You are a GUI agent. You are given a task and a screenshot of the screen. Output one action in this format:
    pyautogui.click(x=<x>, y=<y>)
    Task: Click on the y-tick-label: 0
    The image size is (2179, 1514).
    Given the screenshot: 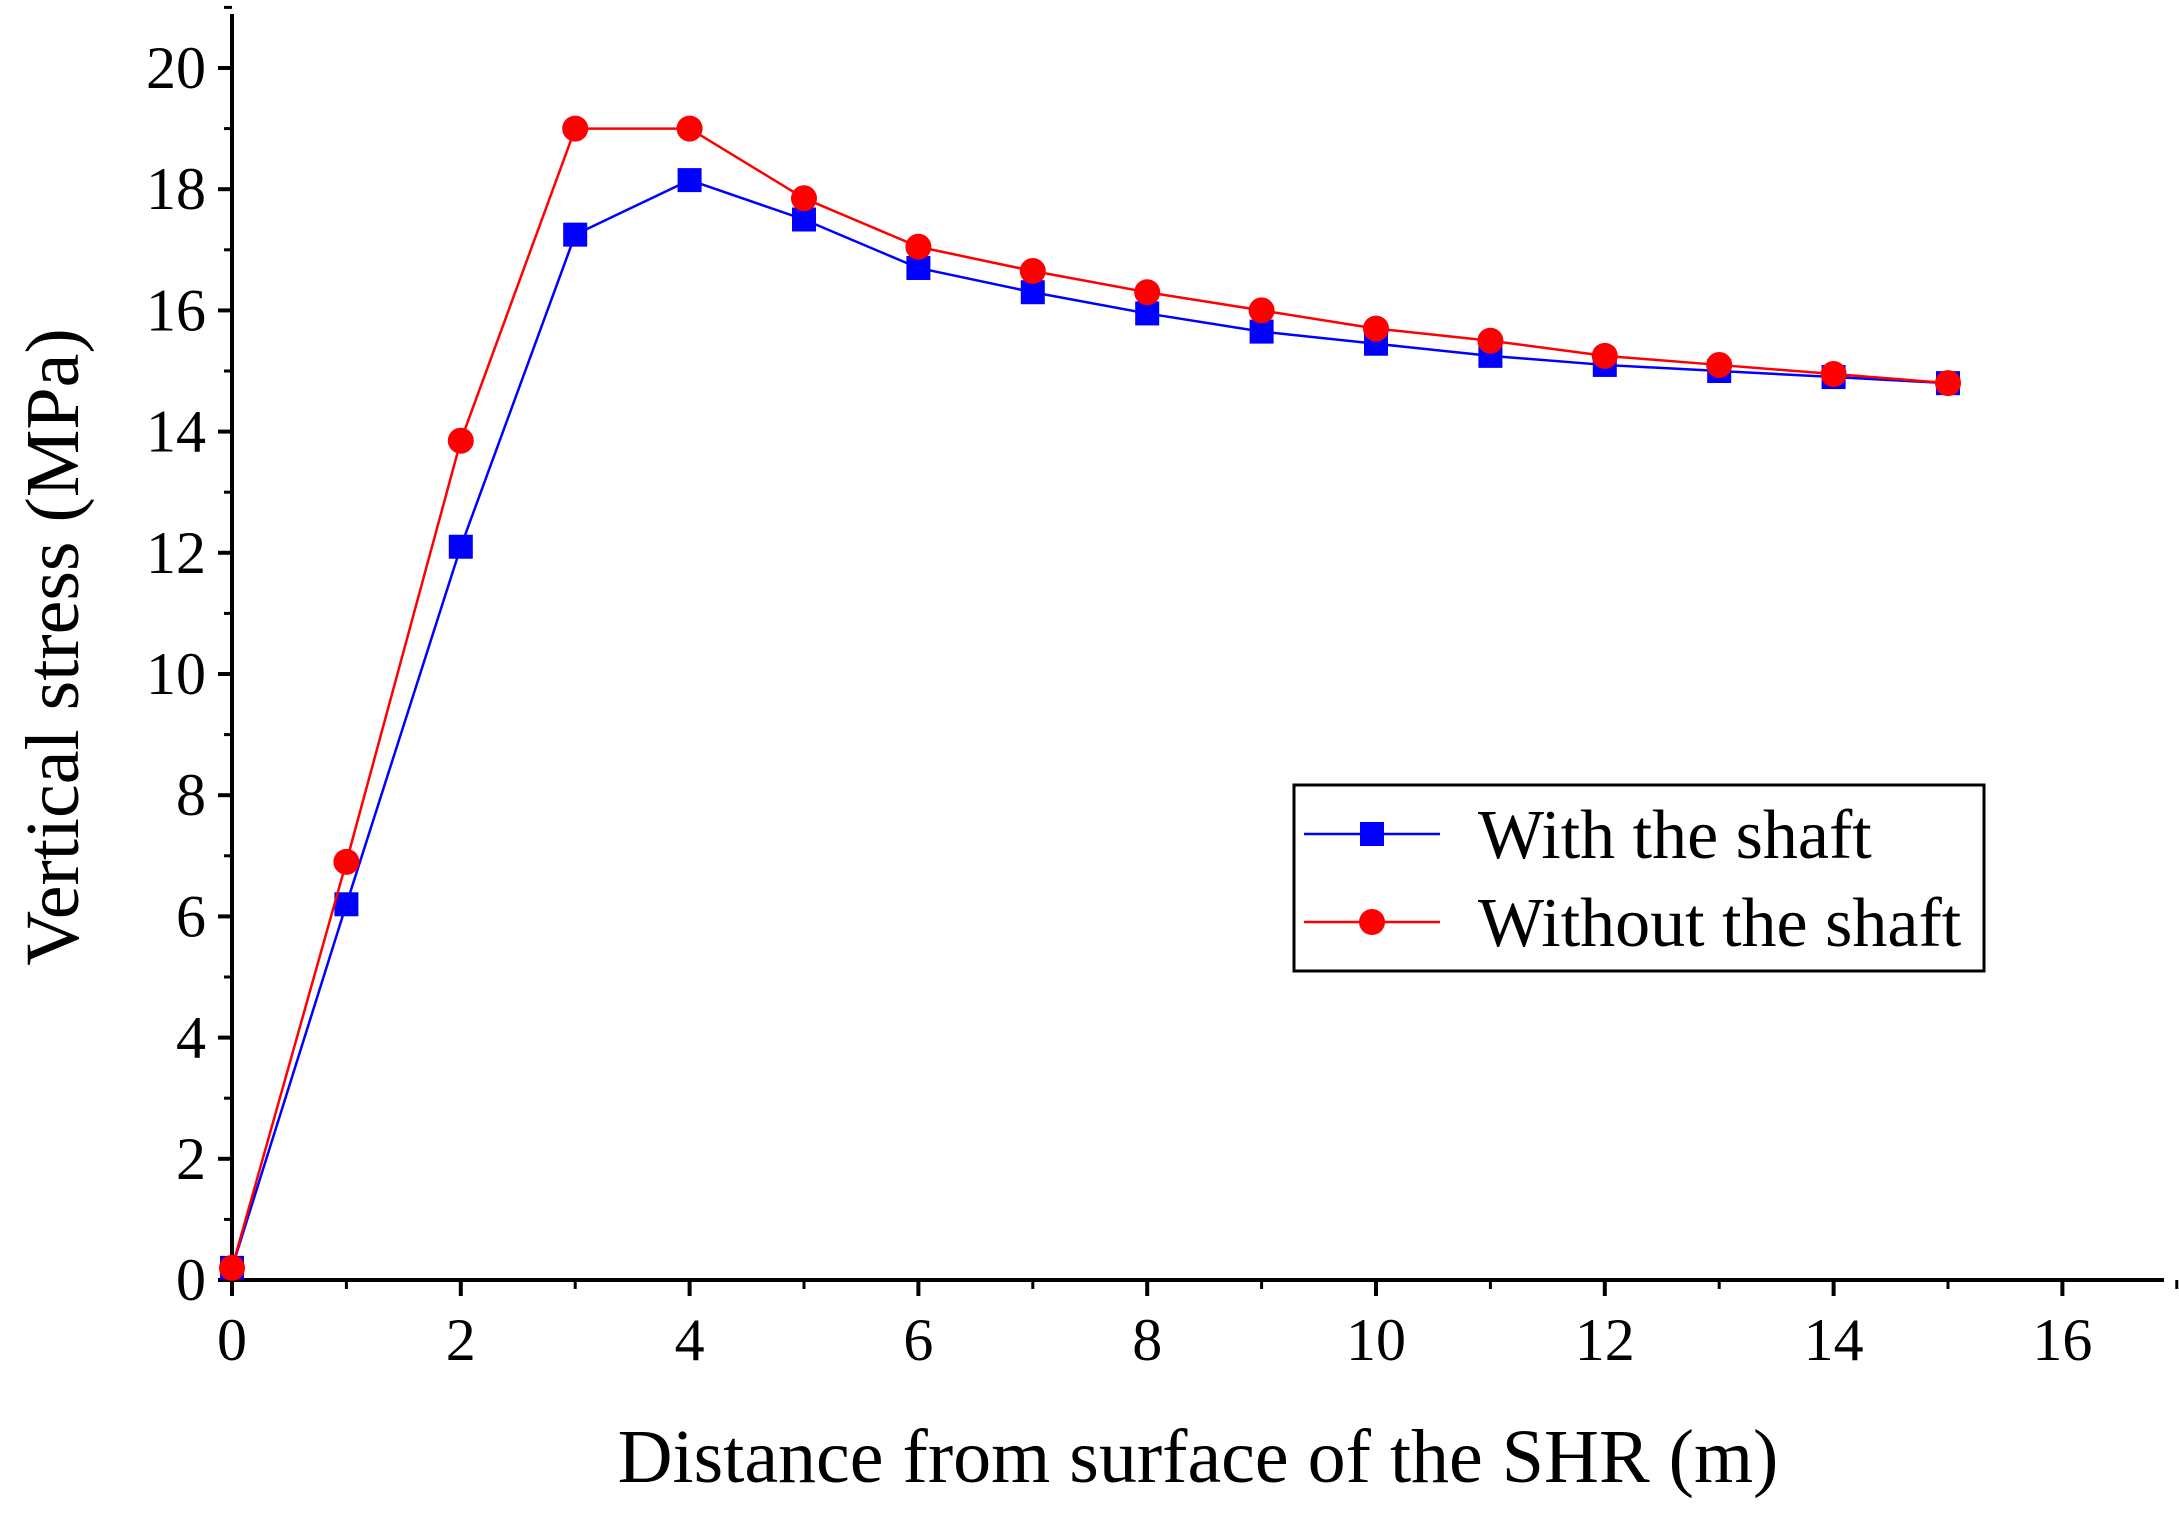 What is the action you would take?
    pyautogui.click(x=191, y=1280)
    